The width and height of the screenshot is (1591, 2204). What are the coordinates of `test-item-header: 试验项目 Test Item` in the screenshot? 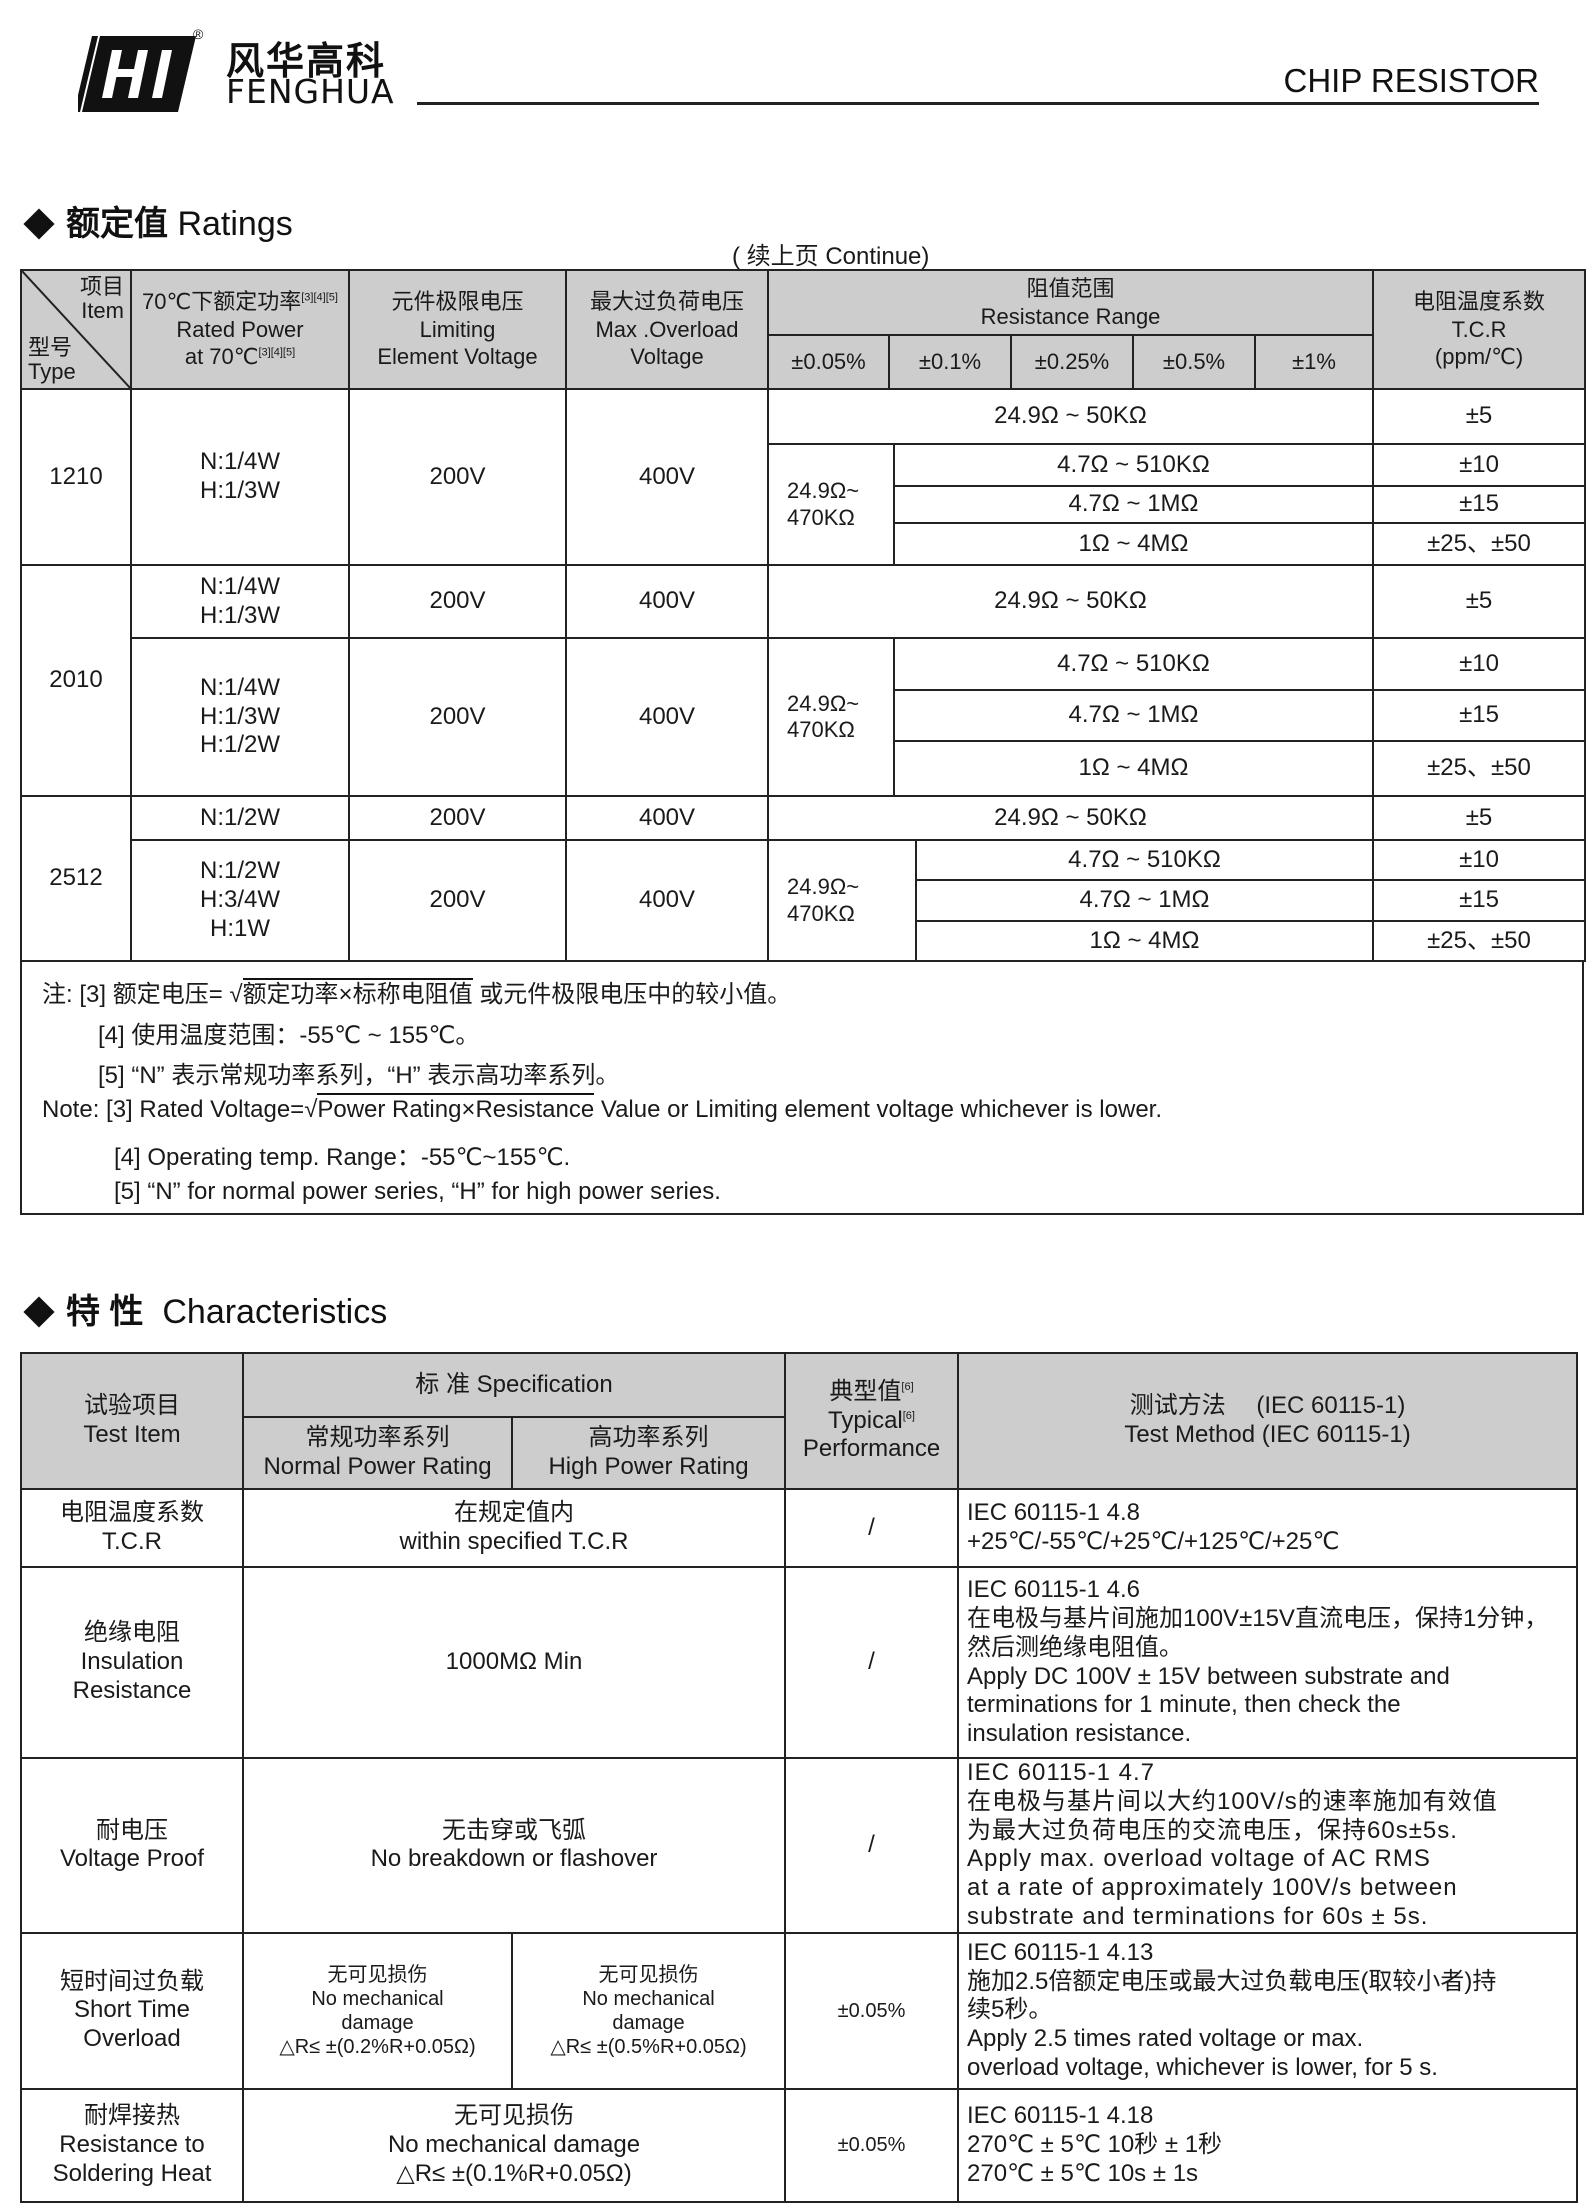 It's located at (132, 1421).